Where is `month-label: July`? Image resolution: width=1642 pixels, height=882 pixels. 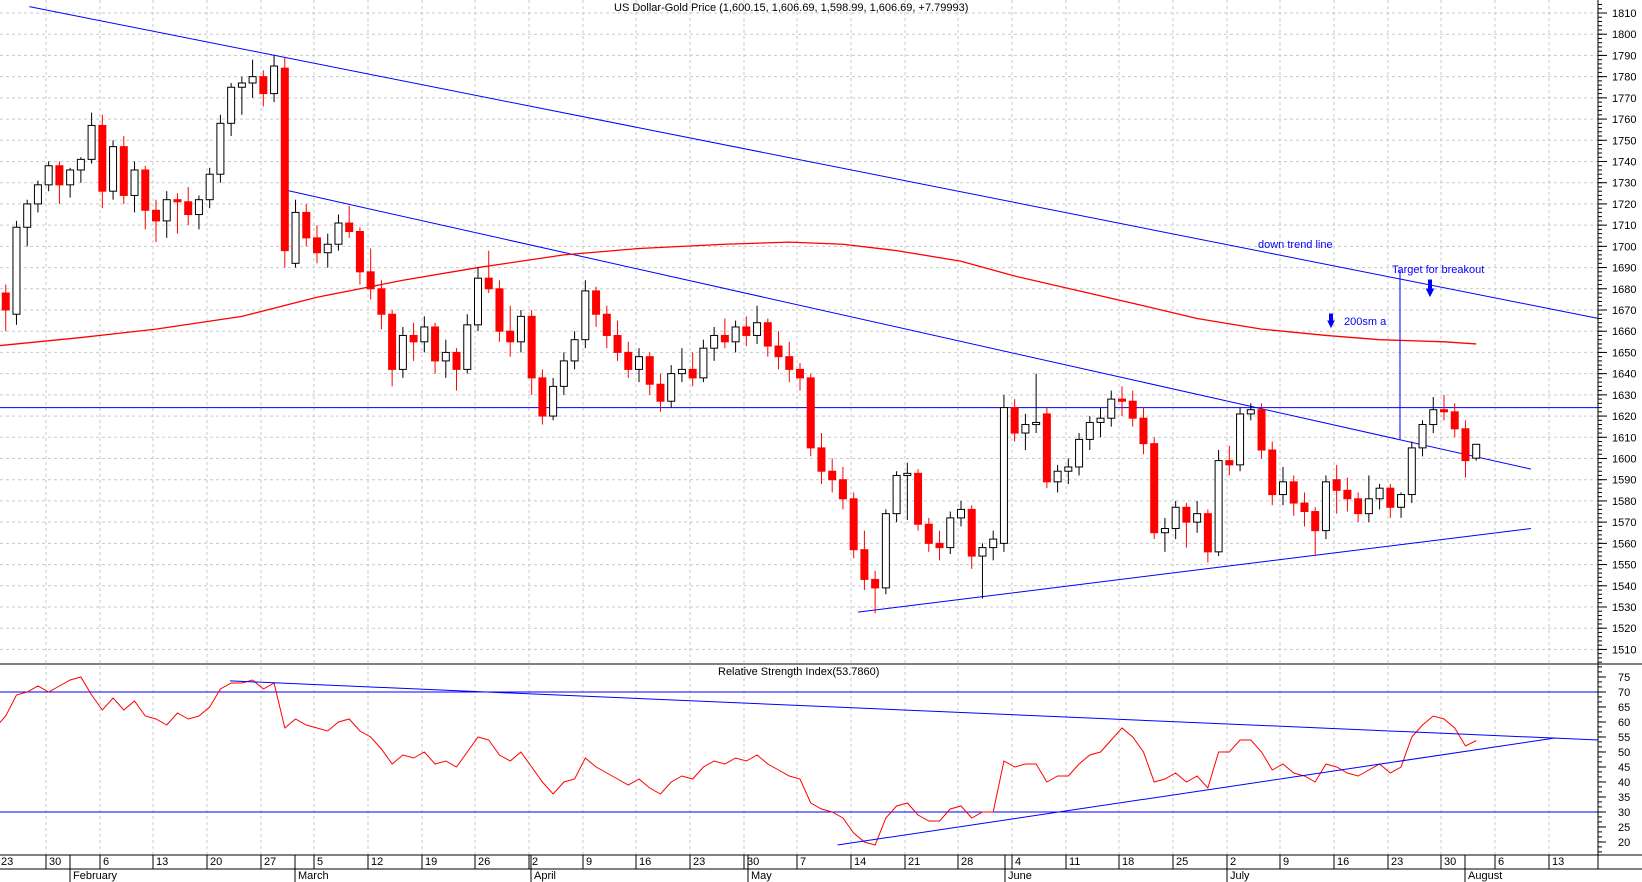 month-label: July is located at coordinates (1240, 876).